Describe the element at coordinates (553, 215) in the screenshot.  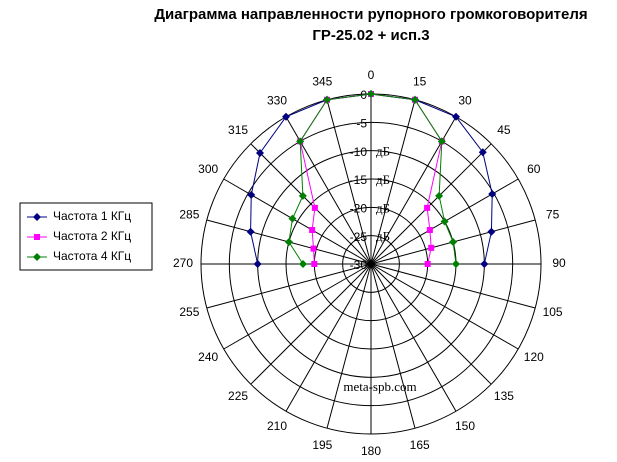
I see `angle-label: 75` at that location.